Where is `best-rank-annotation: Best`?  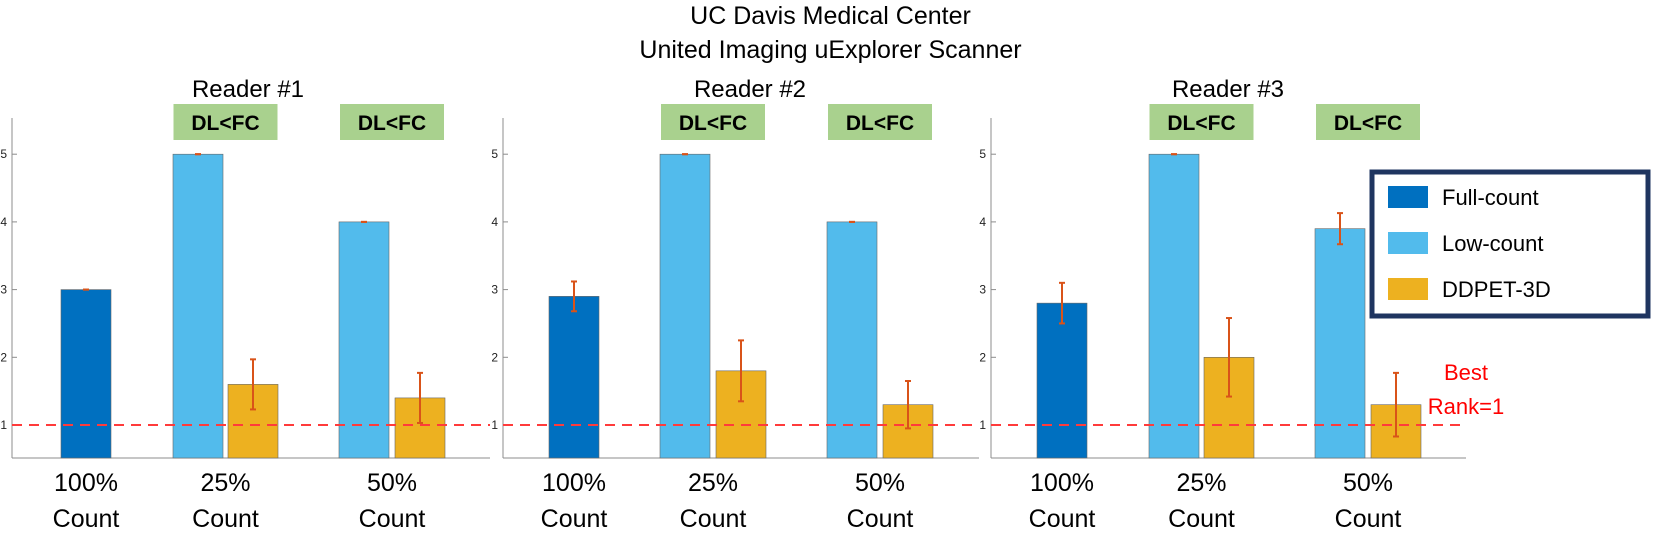 best-rank-annotation: Best is located at coordinates (1466, 372).